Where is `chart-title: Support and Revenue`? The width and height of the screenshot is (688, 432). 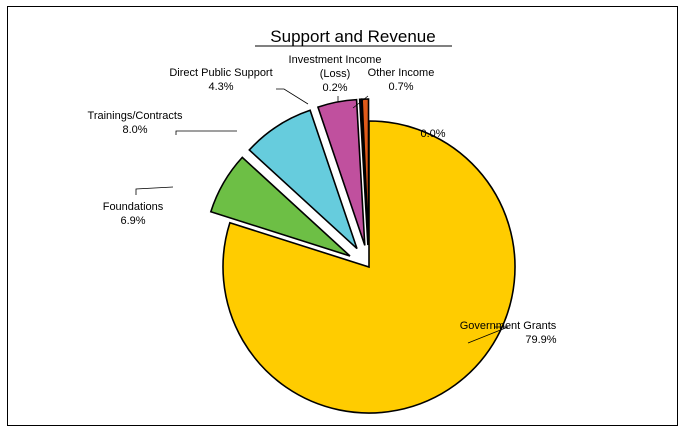
chart-title: Support and Revenue is located at coordinates (352, 36).